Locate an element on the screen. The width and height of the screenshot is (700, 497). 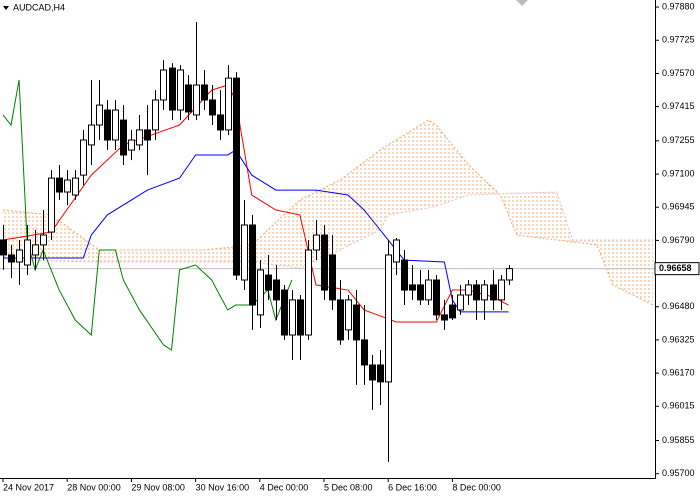
symbol-menu-arrow is located at coordinates (6, 8).